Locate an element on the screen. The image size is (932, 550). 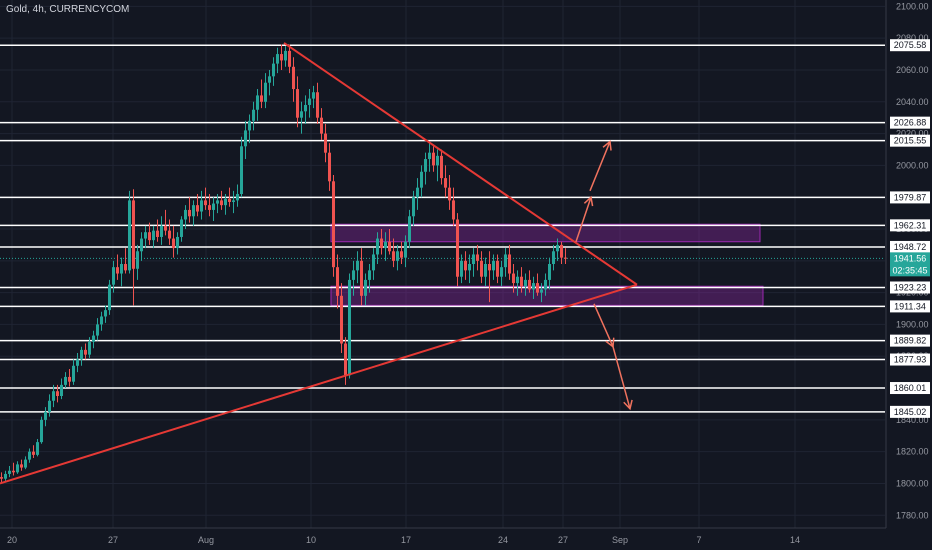
time-tick-label: 17 is located at coordinates (406, 540).